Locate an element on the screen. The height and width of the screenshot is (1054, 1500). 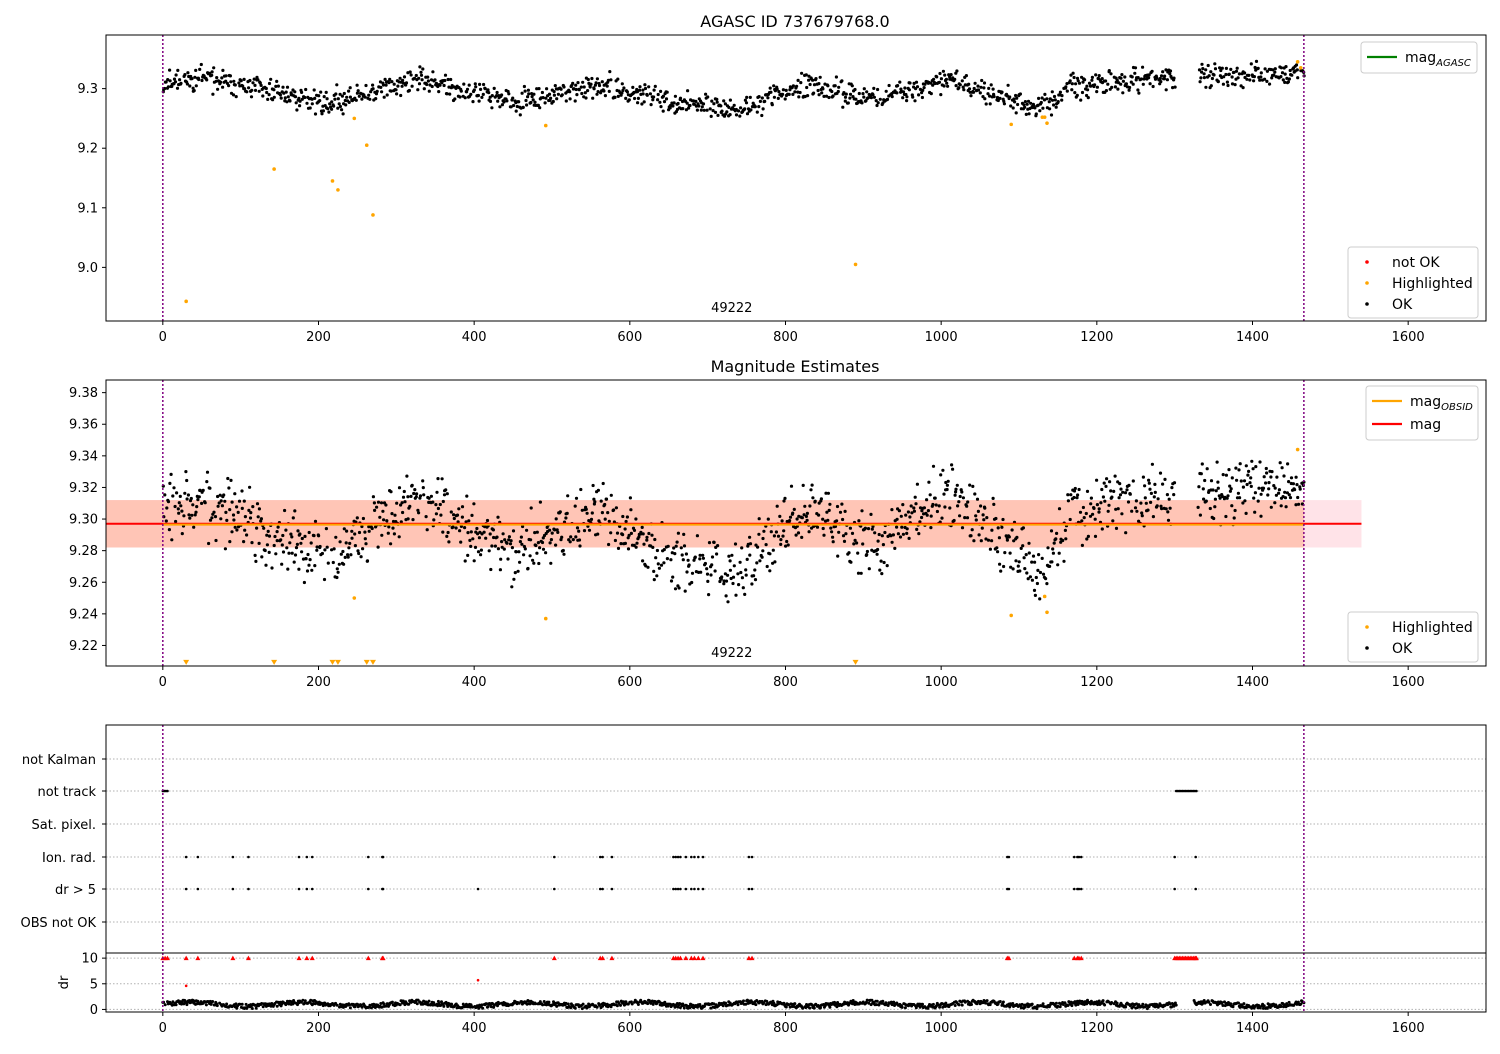
panel1-legend-point-swatch is located at coordinates (1367, 283).